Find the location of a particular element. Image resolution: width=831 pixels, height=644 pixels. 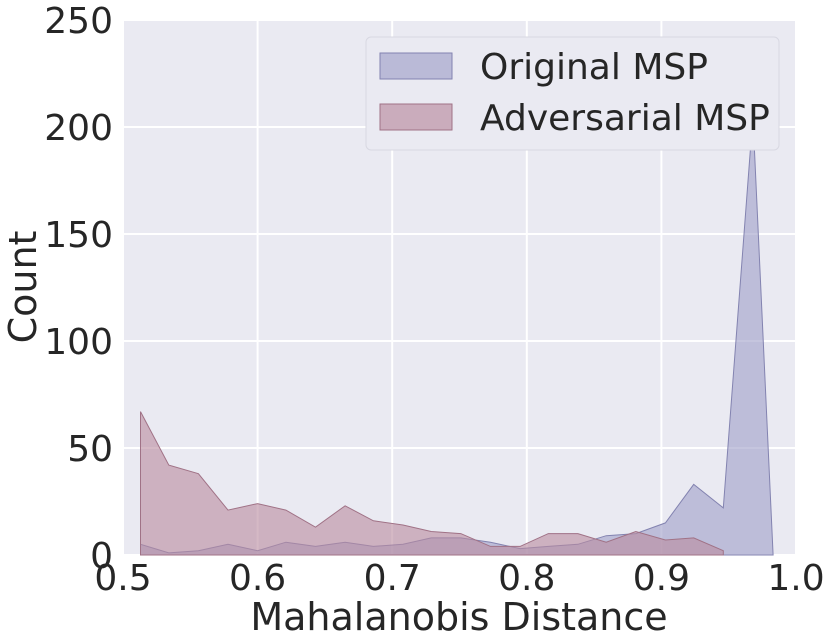

legend-box is located at coordinates (572, 93).